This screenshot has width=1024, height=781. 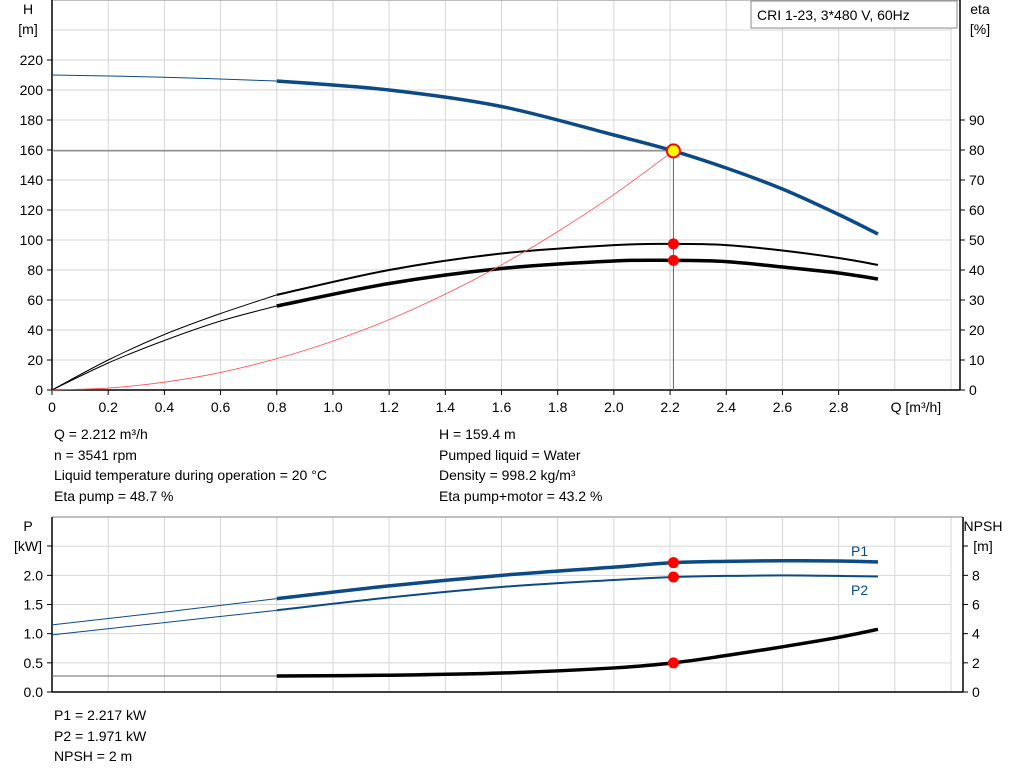 I want to click on y-tick-label-right: 2, so click(x=976, y=663).